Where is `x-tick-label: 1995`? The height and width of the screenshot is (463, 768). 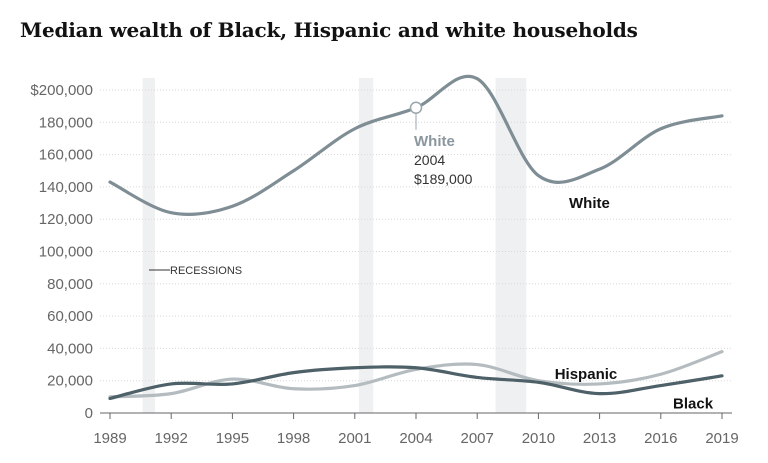 x-tick-label: 1995 is located at coordinates (232, 438).